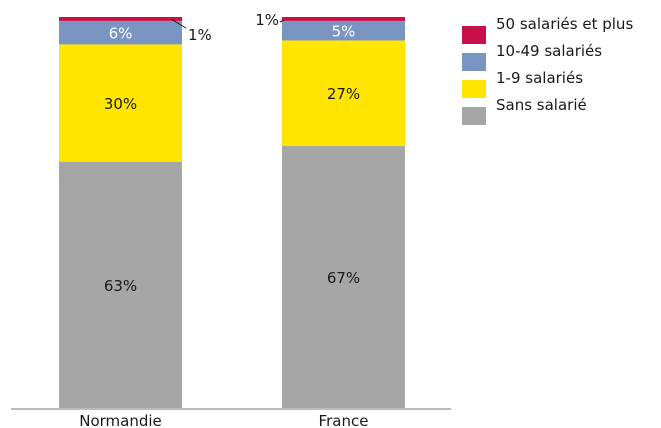  Describe the element at coordinates (474, 116) in the screenshot. I see `legend-swatch-sans-salarie` at that location.